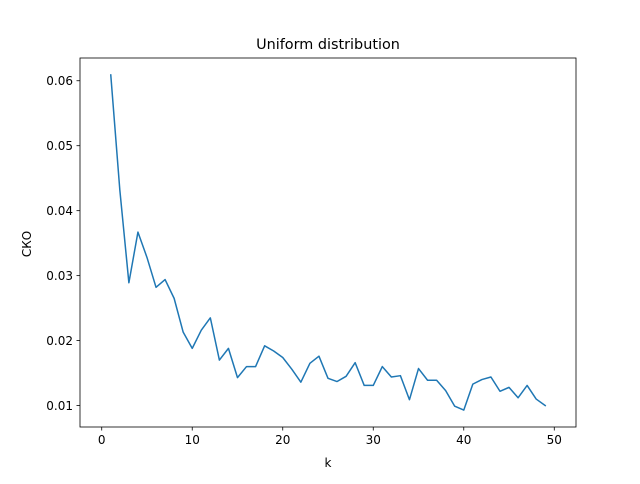 The image size is (640, 484). Describe the element at coordinates (192, 440) in the screenshot. I see `x-tick-label: 10` at that location.